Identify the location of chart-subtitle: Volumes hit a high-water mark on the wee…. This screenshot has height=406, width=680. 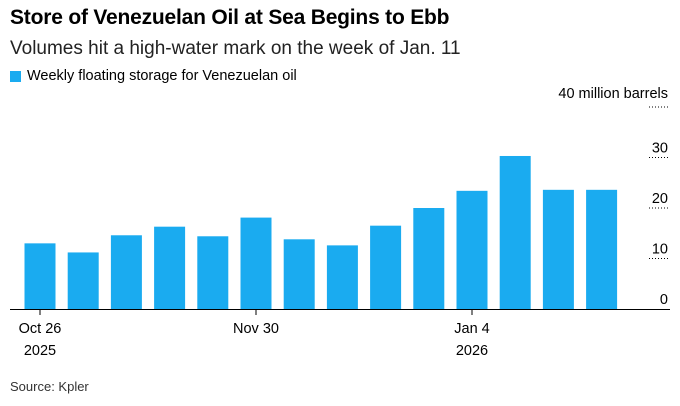
(235, 48).